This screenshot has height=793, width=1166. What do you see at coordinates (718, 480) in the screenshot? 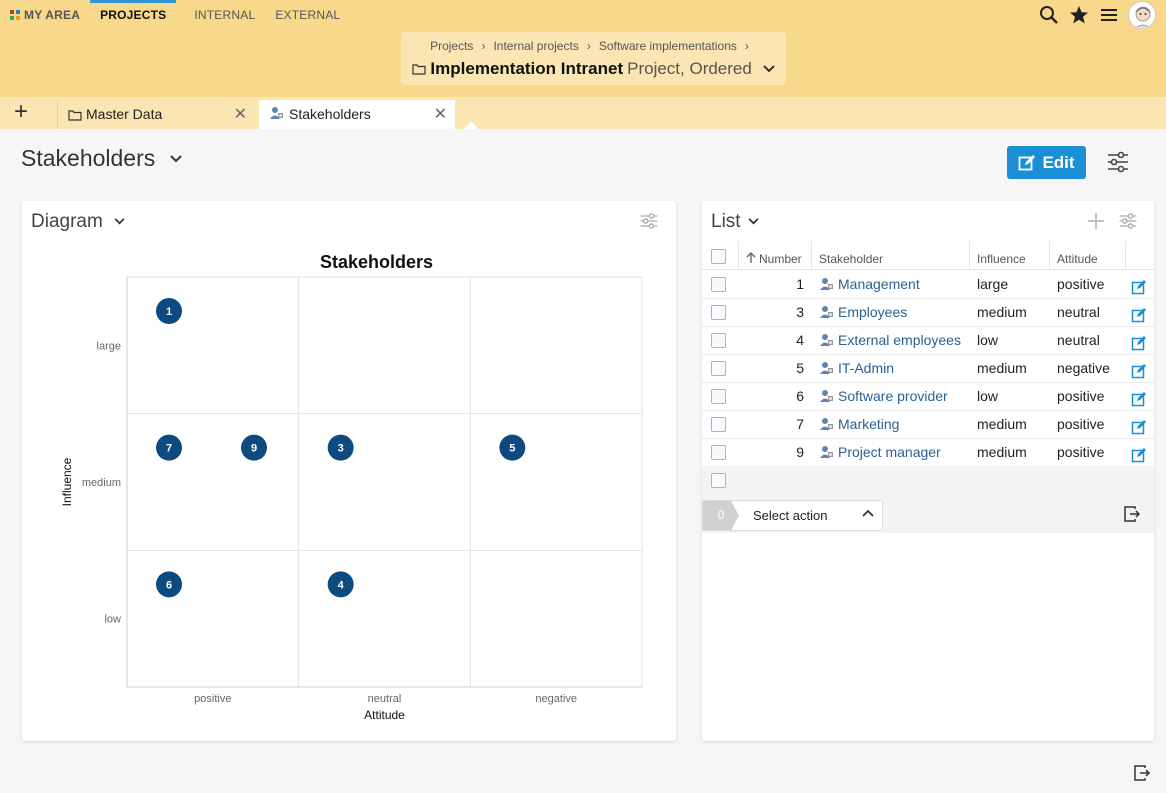
I see `footer-checkbox` at bounding box center [718, 480].